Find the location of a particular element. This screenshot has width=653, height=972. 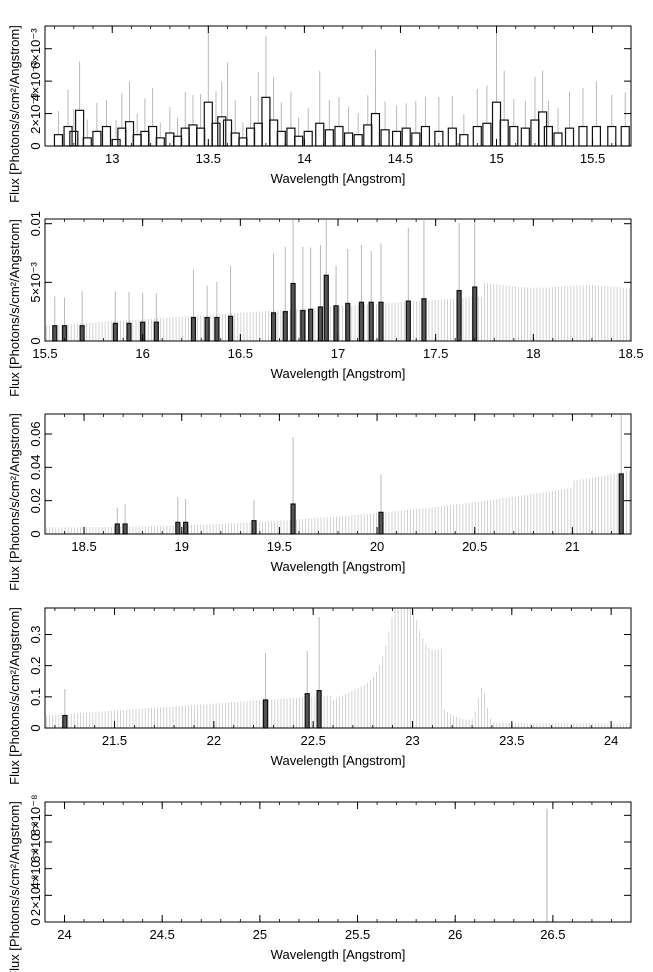

y-tick-label: 4×10⁻⁸ is located at coordinates (35, 869).